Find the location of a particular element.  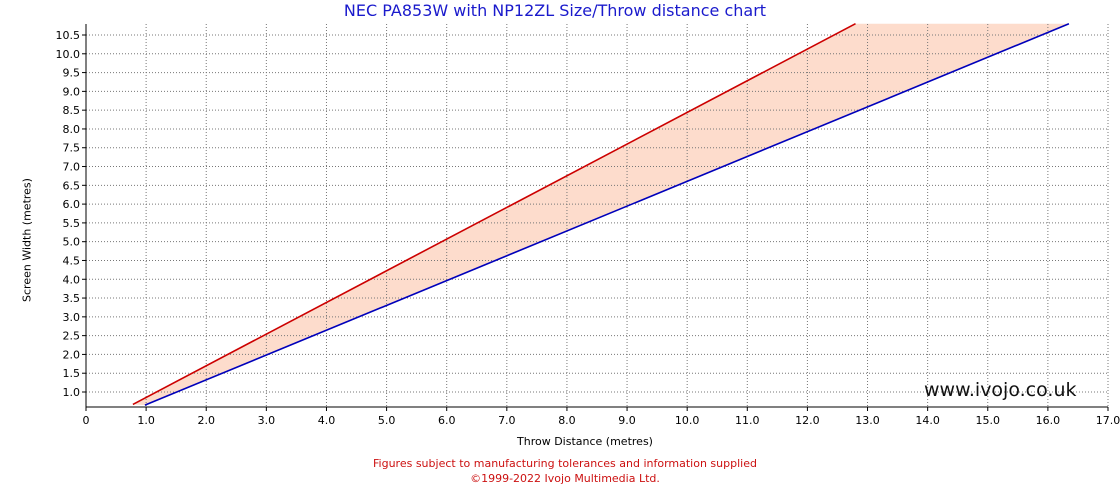

y-tick-label: 3.0 is located at coordinates (72, 317).